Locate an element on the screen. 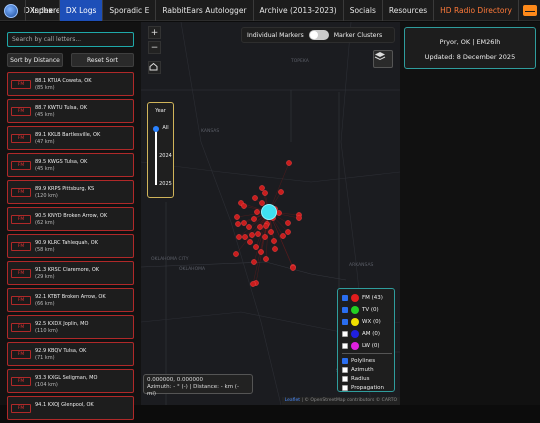  brand: DXsphere is located at coordinates (32, 10).